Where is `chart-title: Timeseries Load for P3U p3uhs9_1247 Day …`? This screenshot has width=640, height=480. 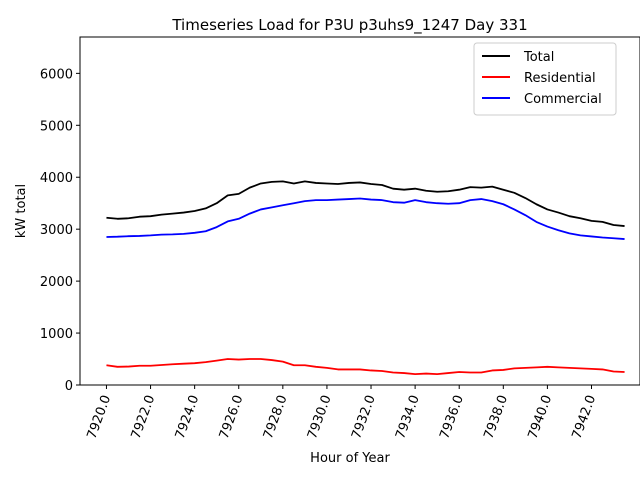
chart-title: Timeseries Load for P3U p3uhs9_1247 Day … is located at coordinates (349, 25).